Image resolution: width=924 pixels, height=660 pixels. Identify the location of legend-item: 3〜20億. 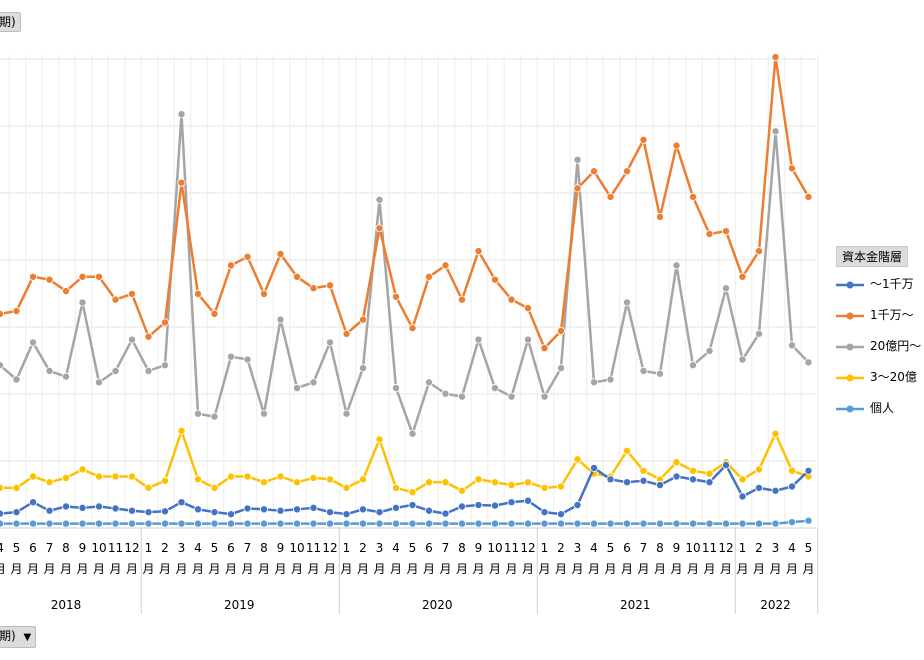
(876, 377).